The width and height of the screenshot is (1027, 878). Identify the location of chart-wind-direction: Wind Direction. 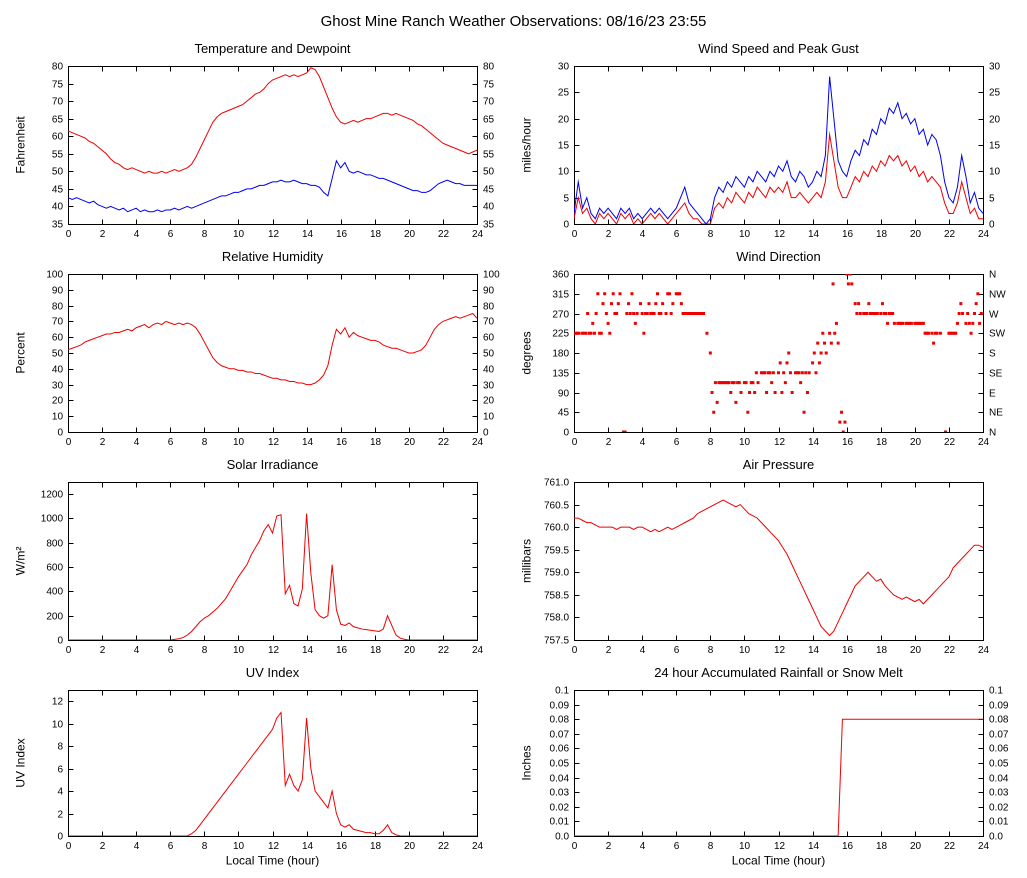
(766, 352).